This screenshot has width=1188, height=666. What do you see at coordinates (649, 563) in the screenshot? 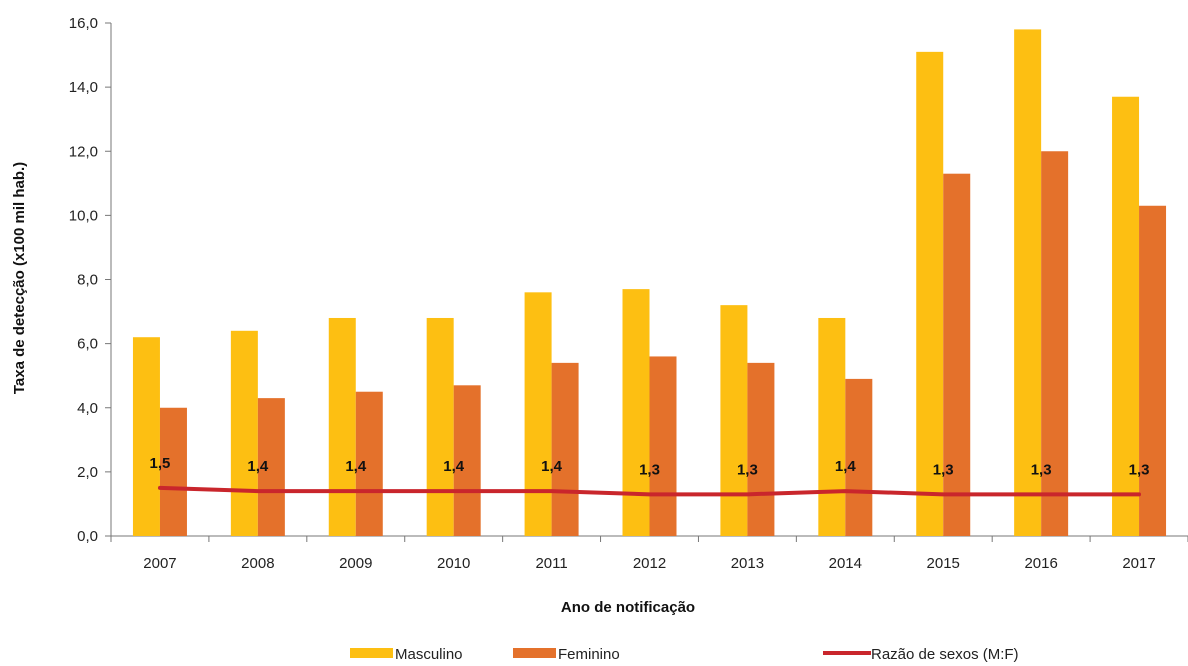
I see `x-tick-label: 2012` at bounding box center [649, 563].